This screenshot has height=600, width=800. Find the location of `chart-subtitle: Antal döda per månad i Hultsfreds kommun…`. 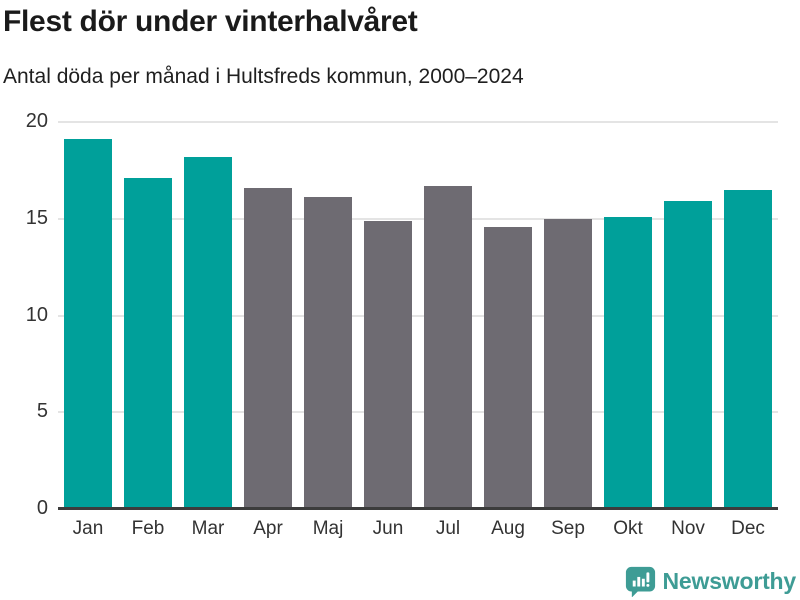

chart-subtitle: Antal döda per månad i Hultsfreds kommun… is located at coordinates (263, 76).